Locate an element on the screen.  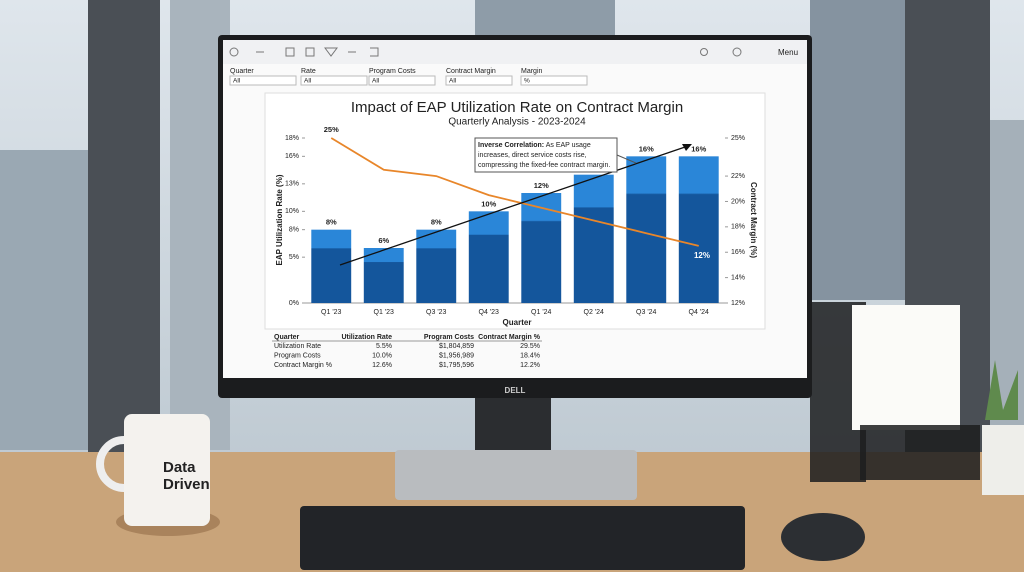
window-frame is located at coordinates (124, 230).